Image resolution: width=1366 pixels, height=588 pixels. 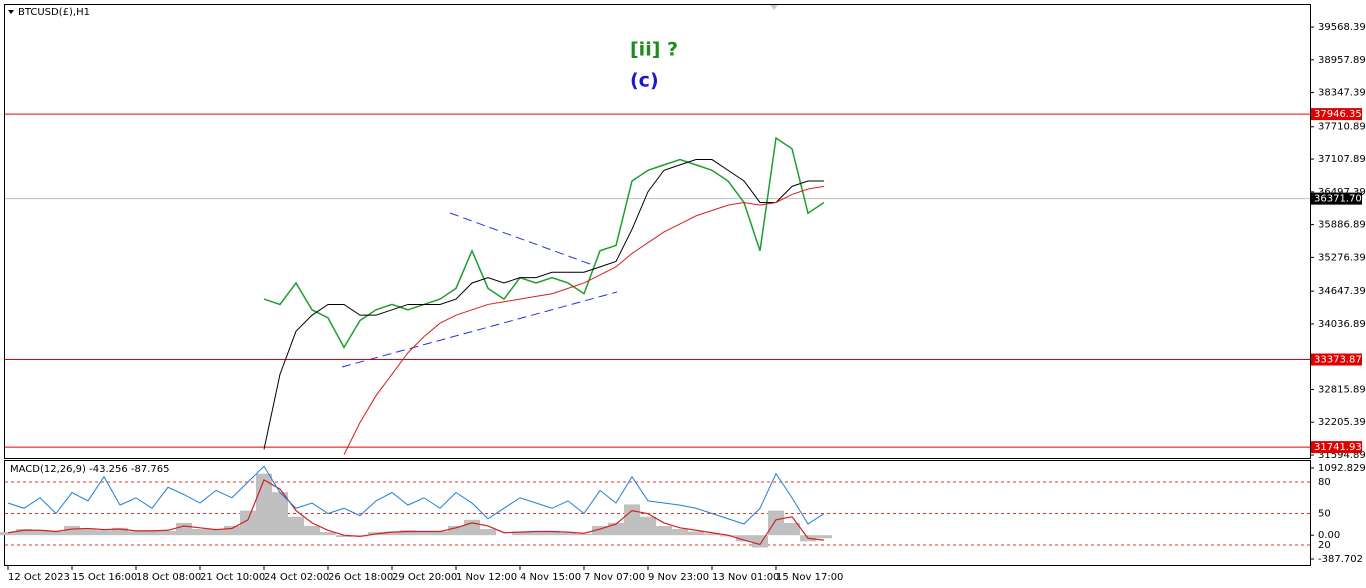 I want to click on x-tick-label: 18 Oct 08:00, so click(x=168, y=577).